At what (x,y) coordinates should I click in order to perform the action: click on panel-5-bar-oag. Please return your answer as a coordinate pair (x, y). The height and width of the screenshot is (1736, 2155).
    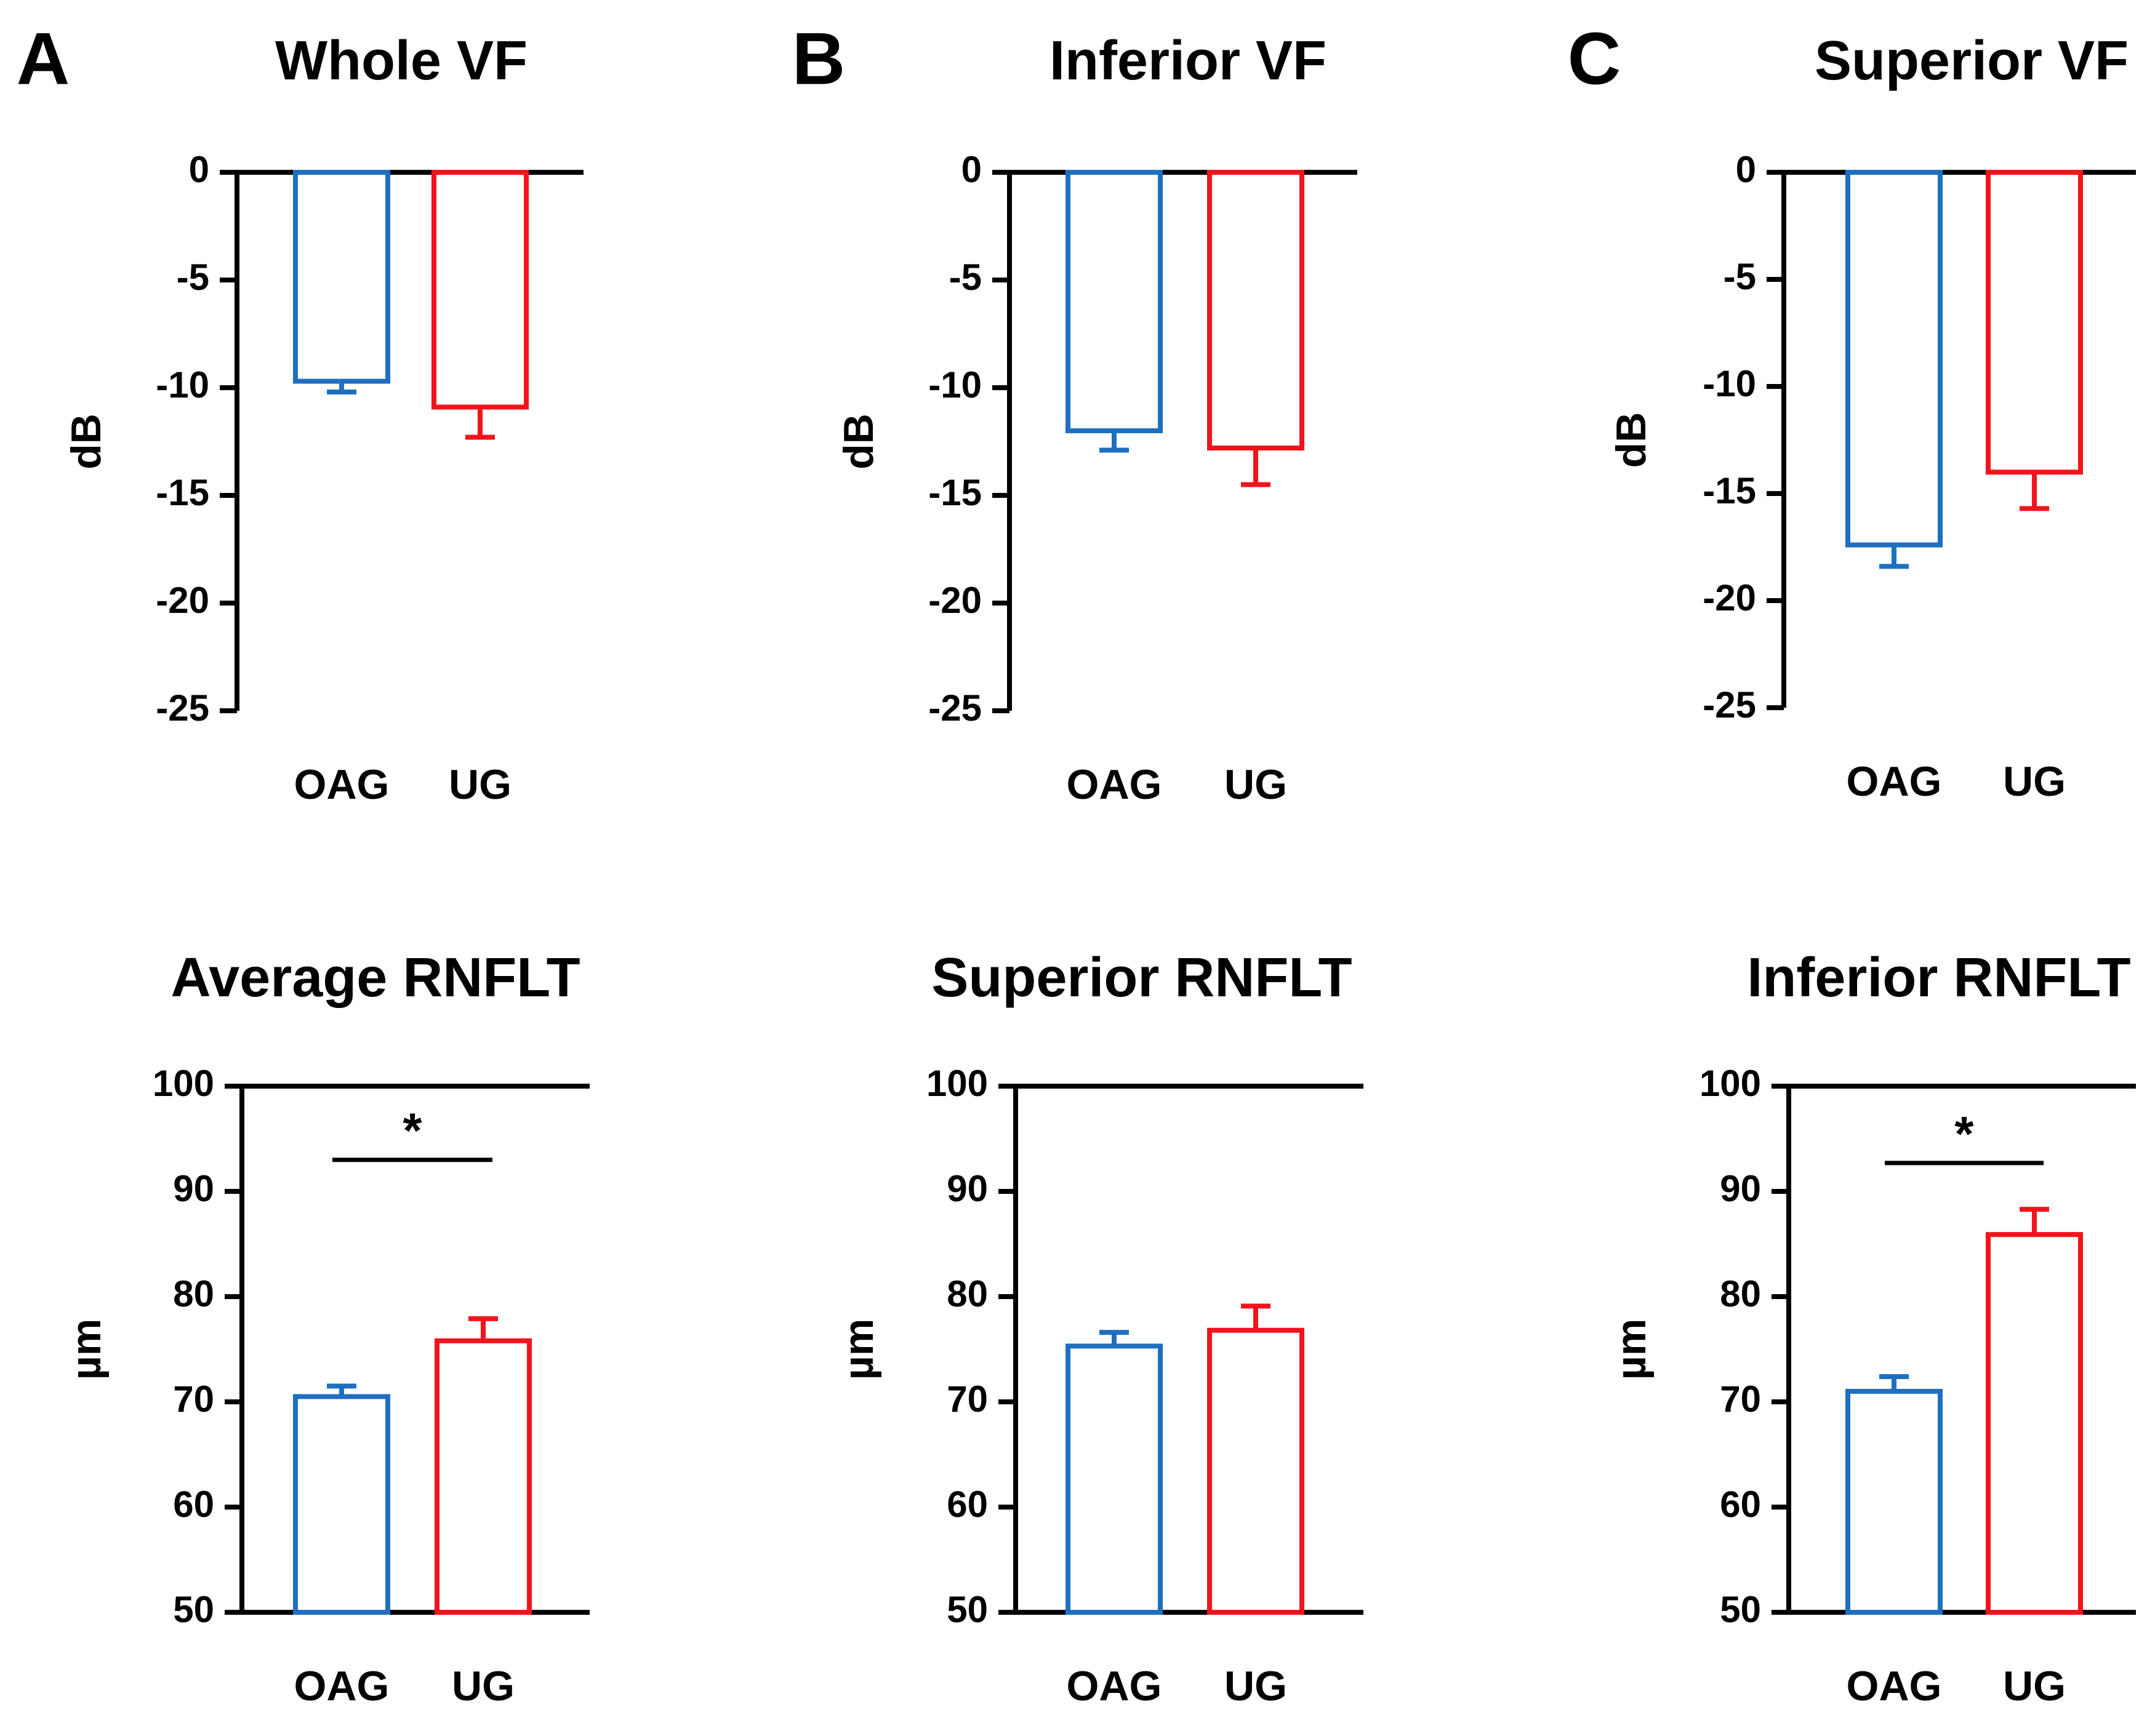
    Looking at the image, I should click on (1114, 1479).